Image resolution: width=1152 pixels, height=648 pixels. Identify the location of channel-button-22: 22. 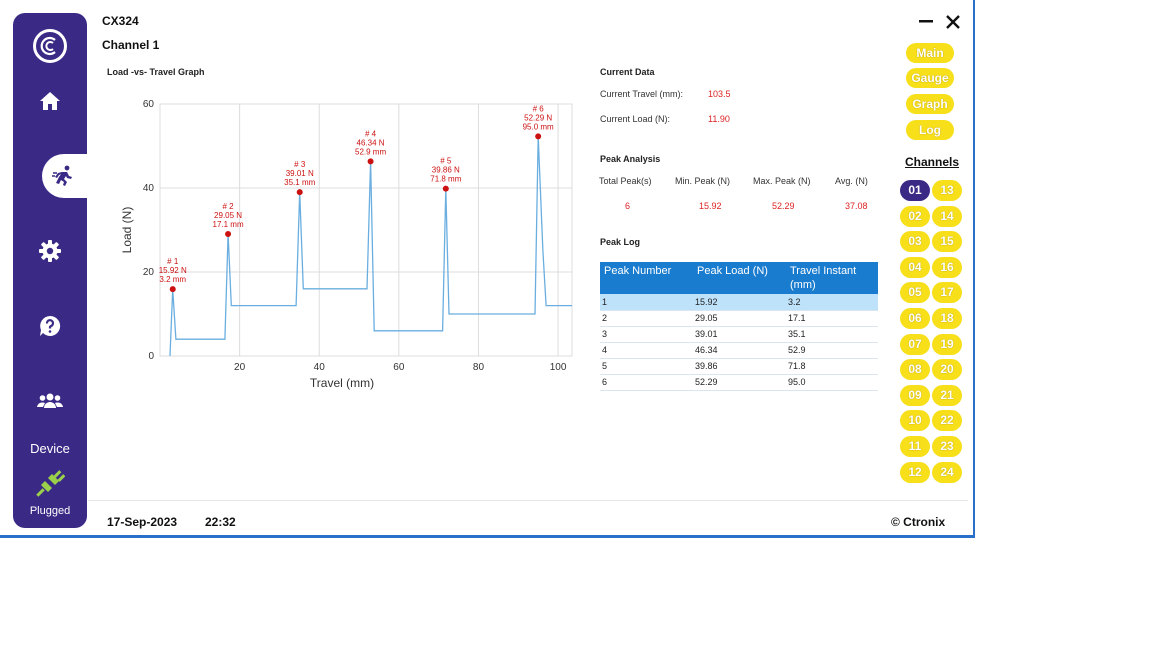
(947, 421).